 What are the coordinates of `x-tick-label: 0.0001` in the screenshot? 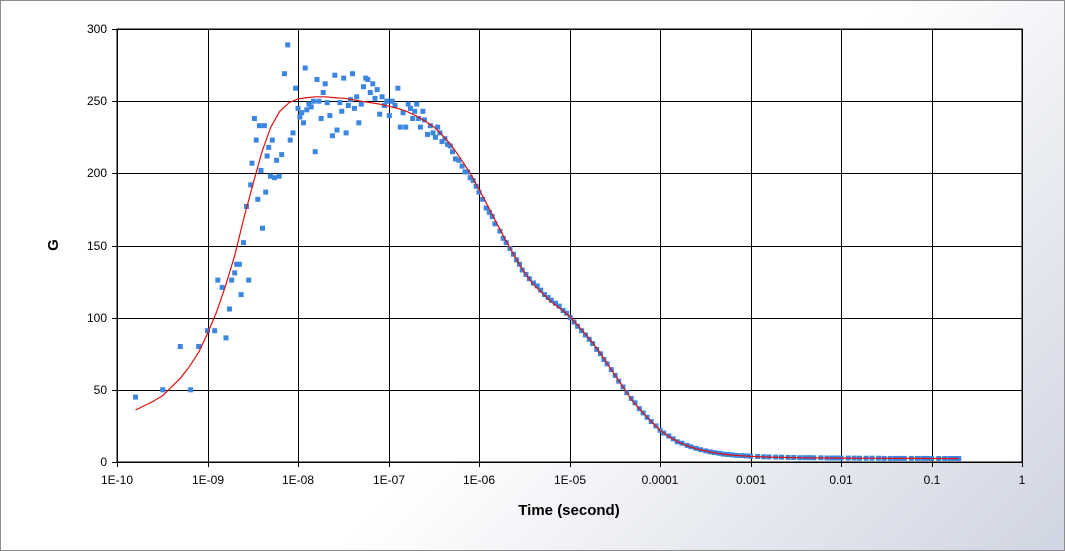 It's located at (660, 480).